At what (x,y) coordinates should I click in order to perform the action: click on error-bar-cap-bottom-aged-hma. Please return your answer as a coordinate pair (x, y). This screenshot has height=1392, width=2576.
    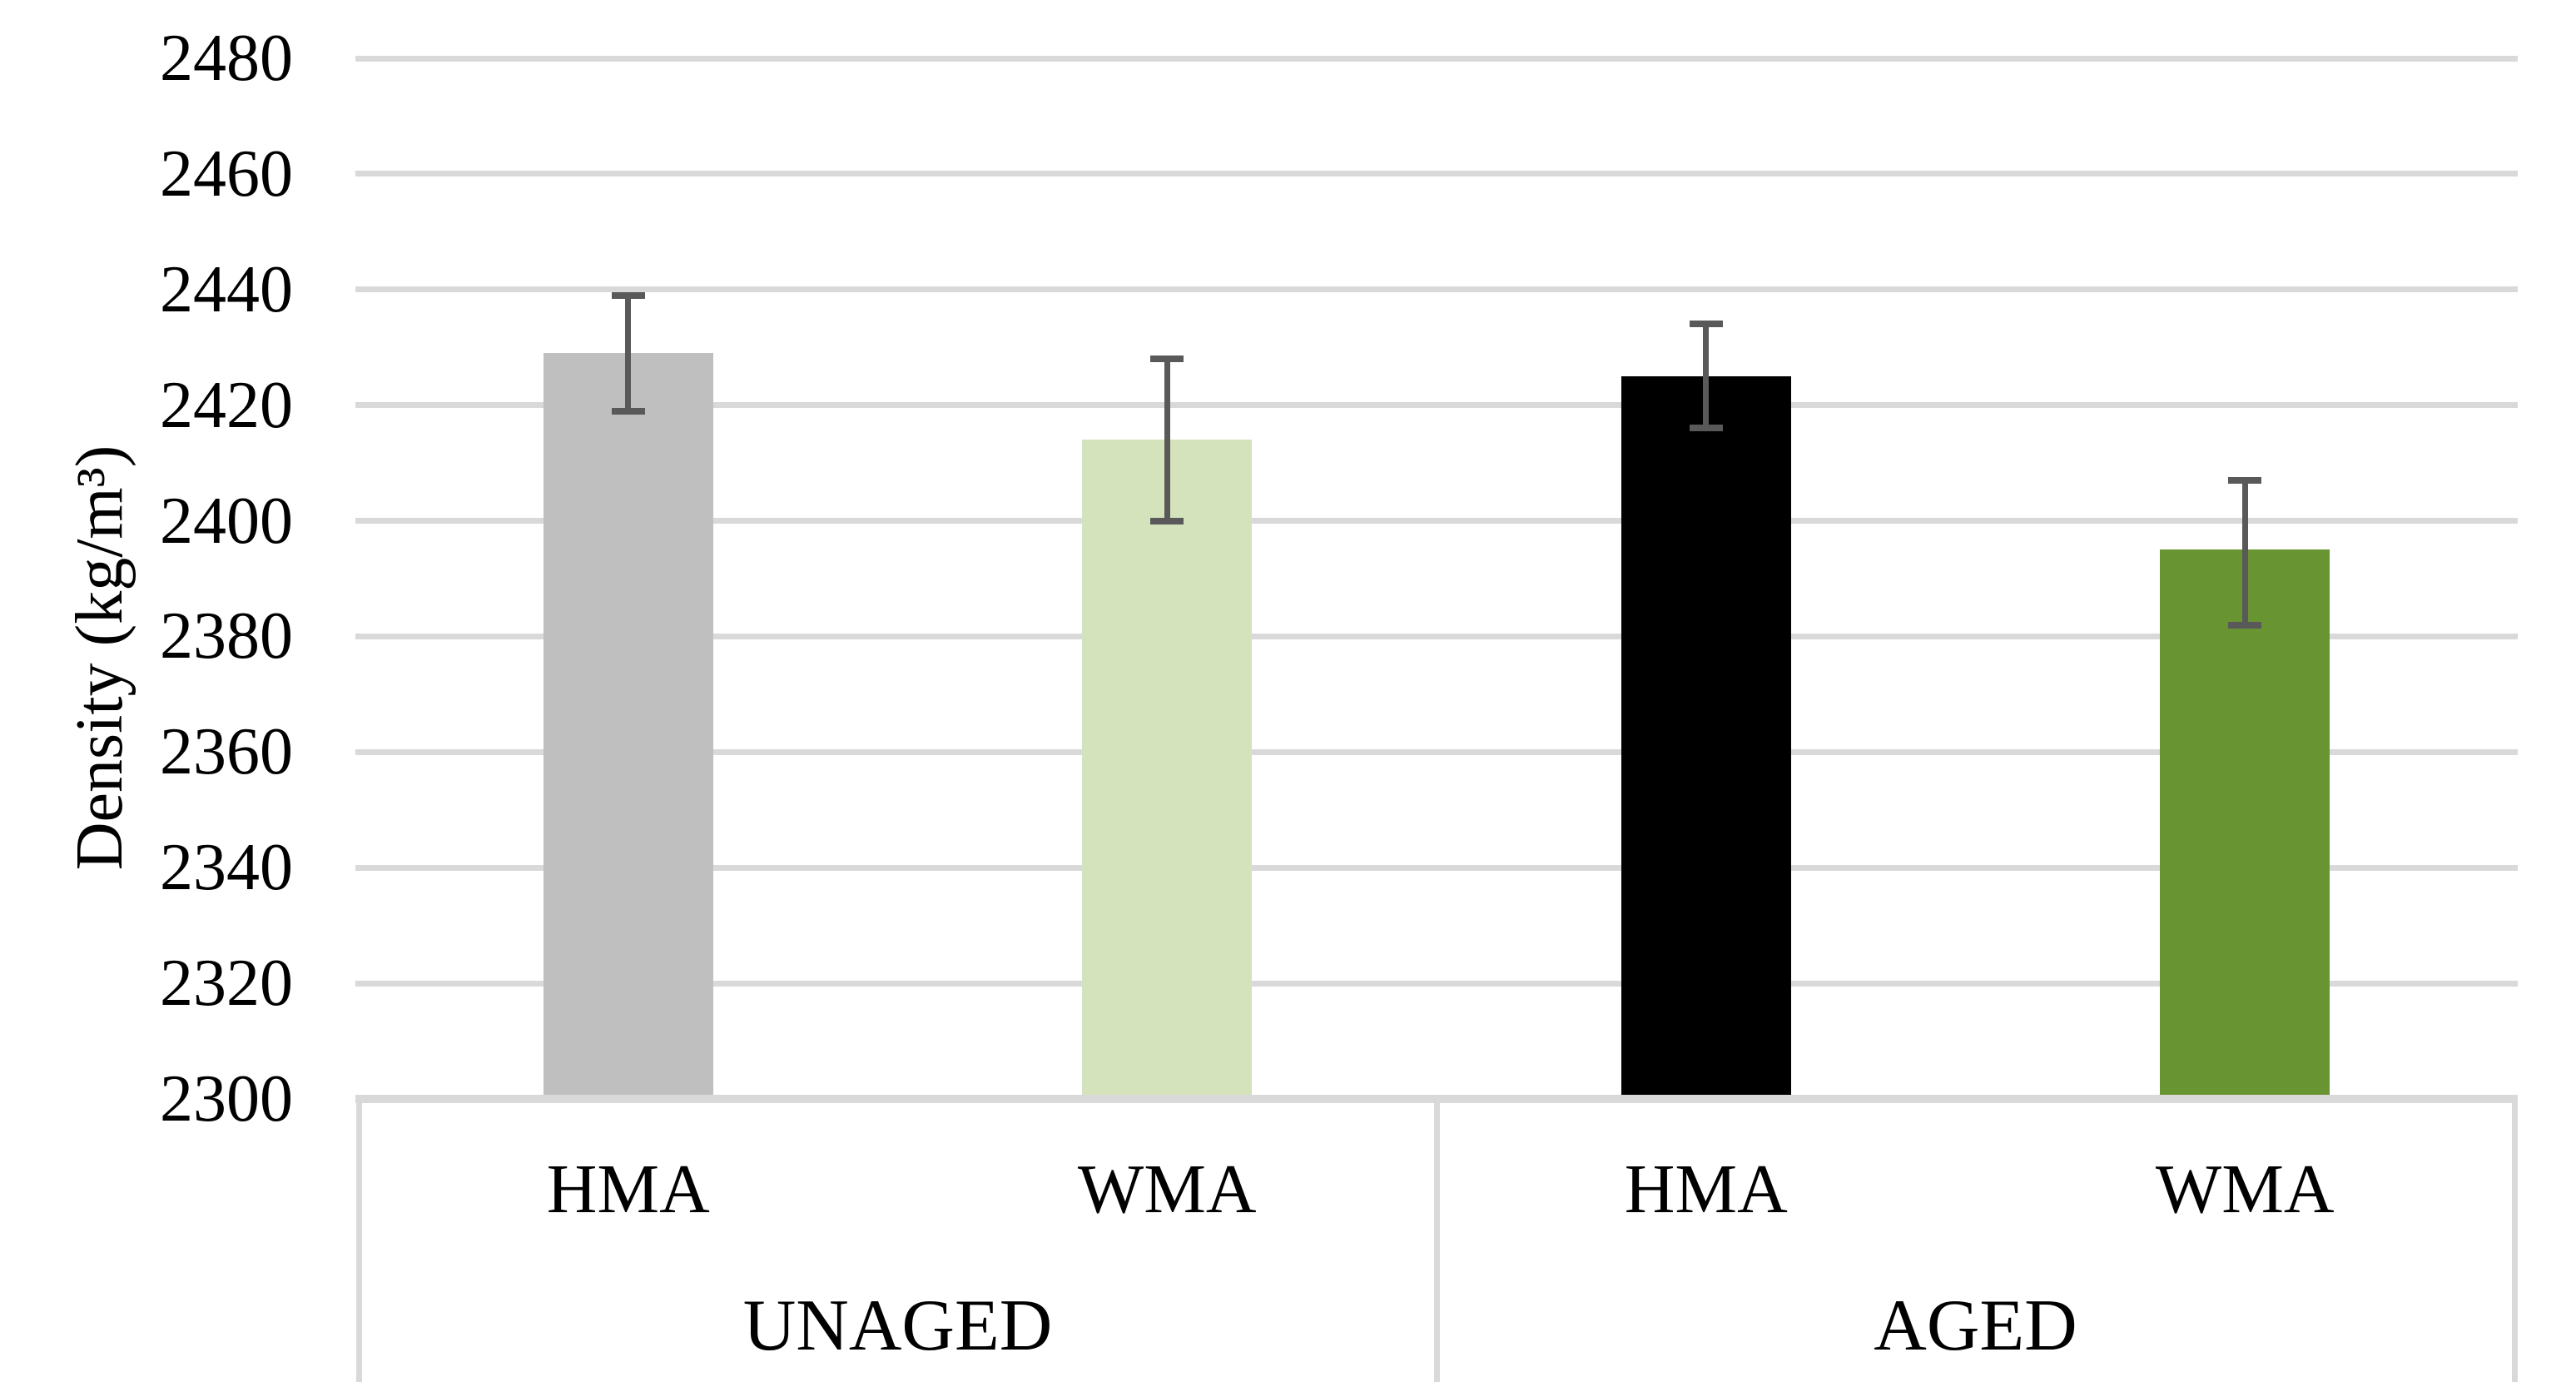
    Looking at the image, I should click on (1706, 428).